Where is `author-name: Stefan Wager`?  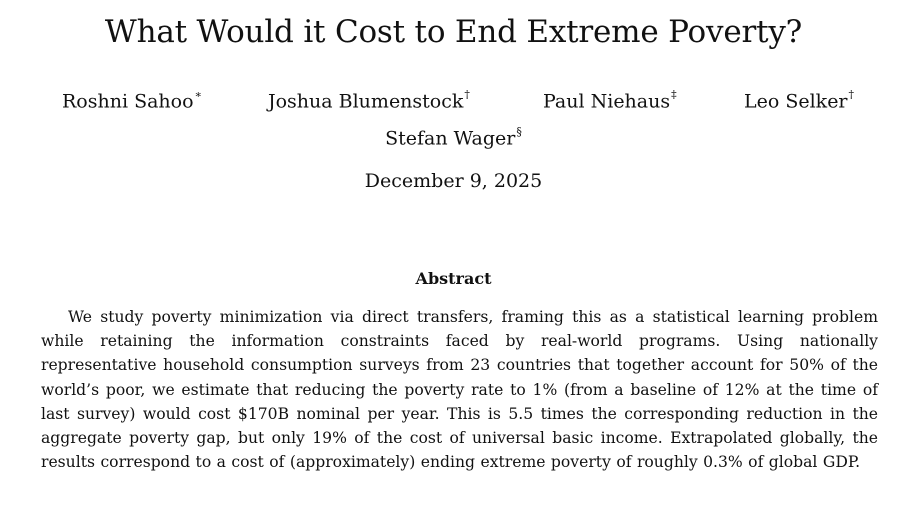 author-name: Stefan Wager is located at coordinates (450, 138).